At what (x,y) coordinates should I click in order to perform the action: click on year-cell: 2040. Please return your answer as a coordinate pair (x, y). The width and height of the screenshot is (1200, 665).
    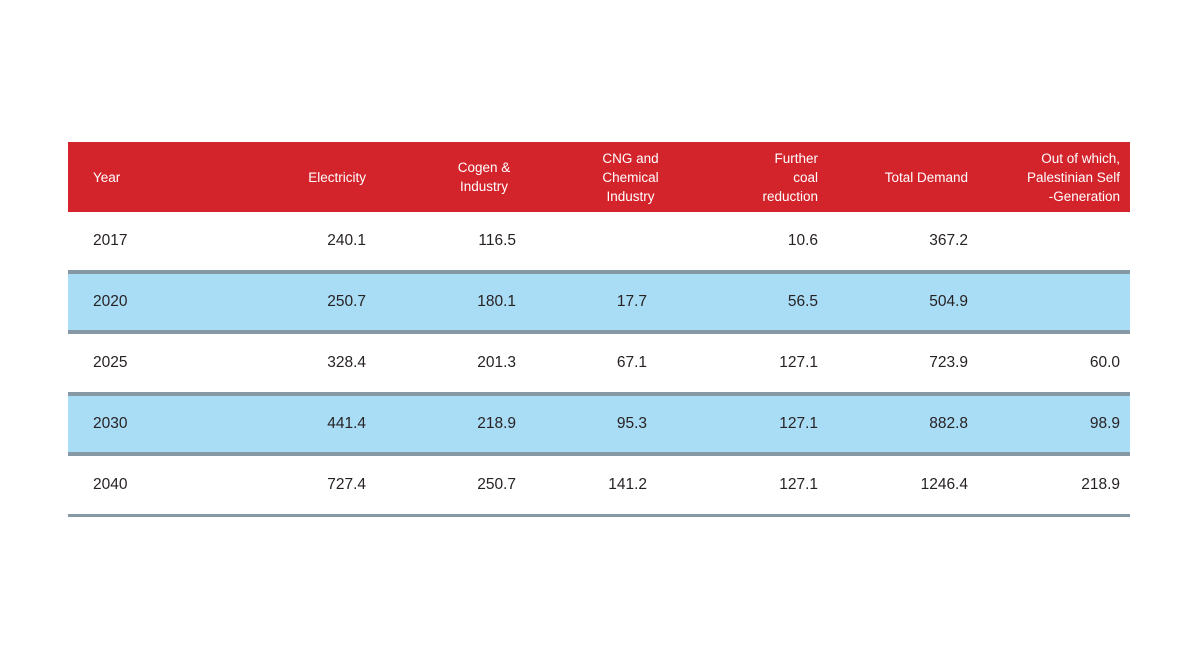
    Looking at the image, I should click on (123, 486).